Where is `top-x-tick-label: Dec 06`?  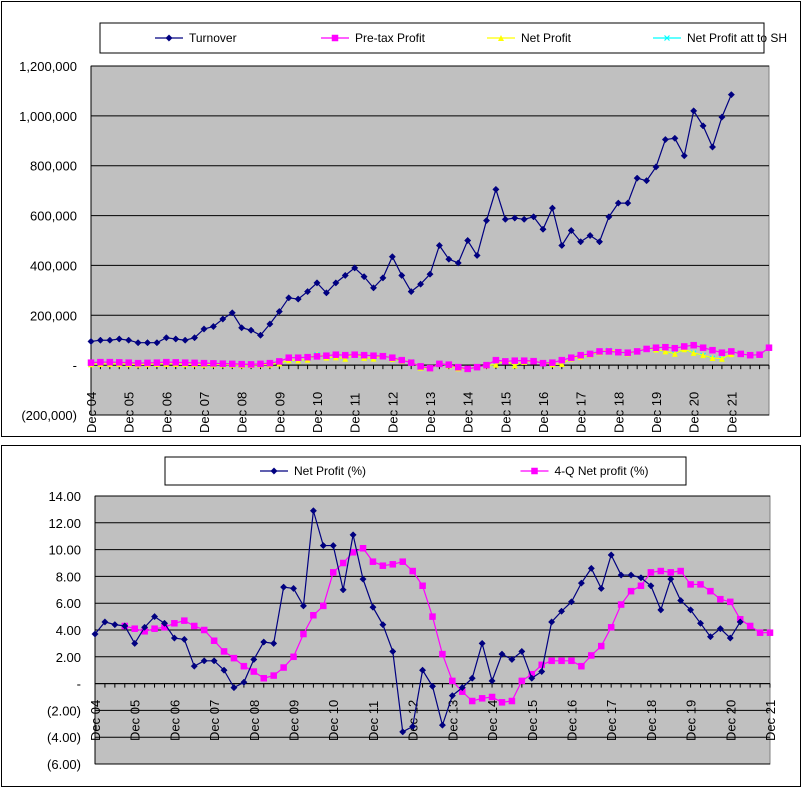
top-x-tick-label: Dec 06 is located at coordinates (166, 412).